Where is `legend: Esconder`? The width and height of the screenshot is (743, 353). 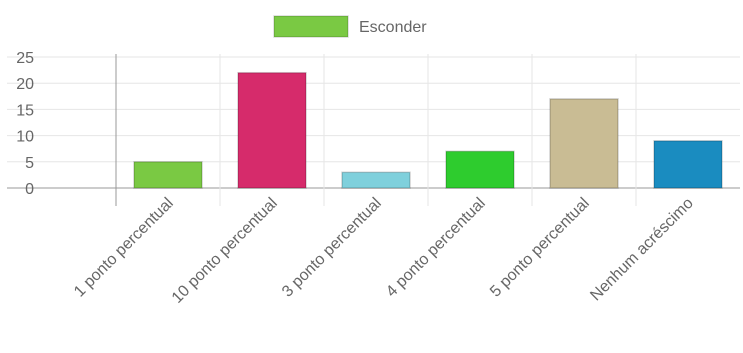 legend: Esconder is located at coordinates (350, 26).